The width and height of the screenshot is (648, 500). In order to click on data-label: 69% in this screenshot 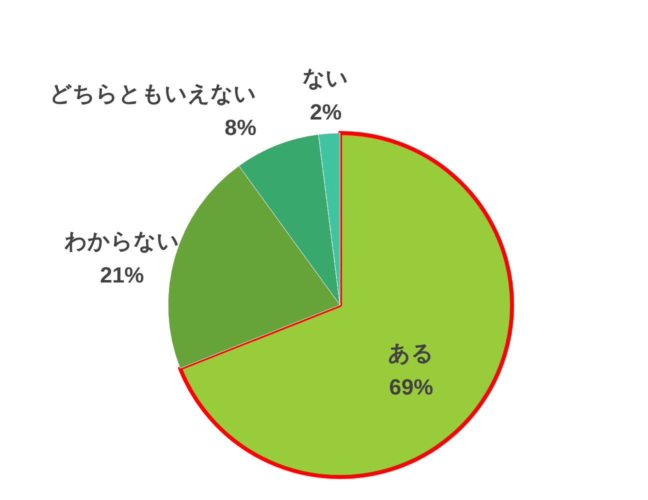, I will do `click(411, 387)`.